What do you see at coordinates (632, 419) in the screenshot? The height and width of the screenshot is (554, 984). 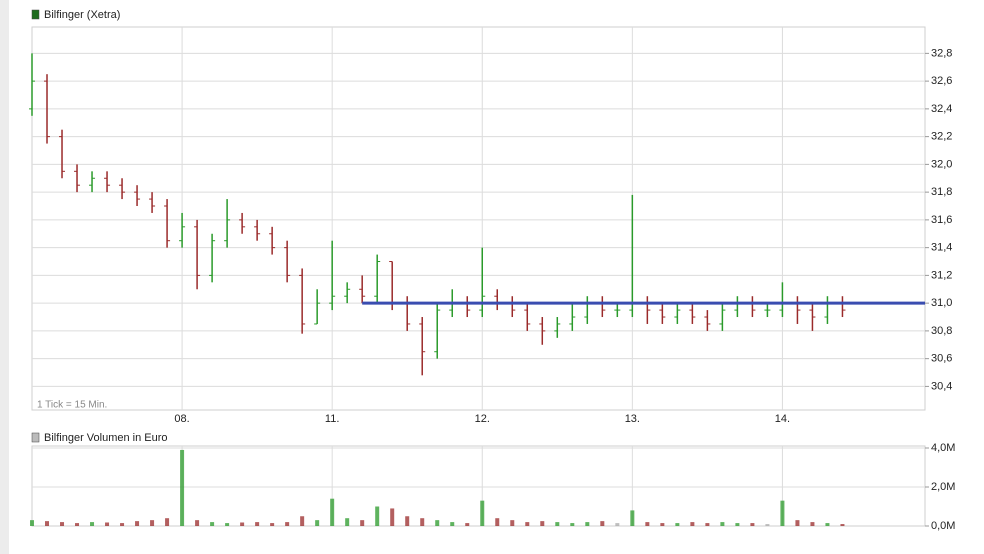 I see `x-tick-label: 13.` at bounding box center [632, 419].